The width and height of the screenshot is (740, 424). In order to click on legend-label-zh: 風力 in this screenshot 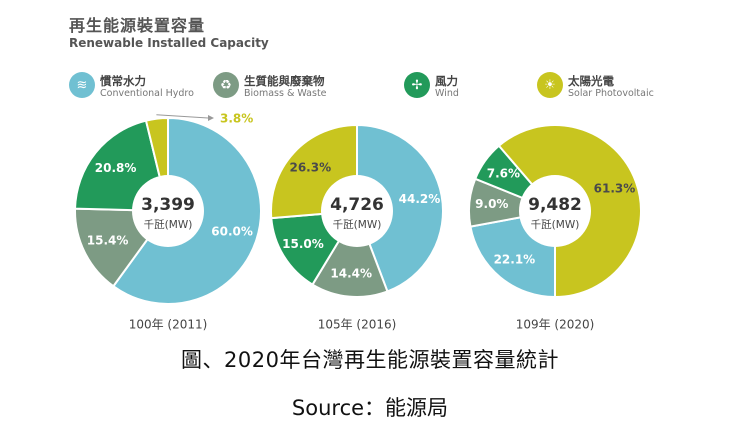, I will do `click(446, 81)`.